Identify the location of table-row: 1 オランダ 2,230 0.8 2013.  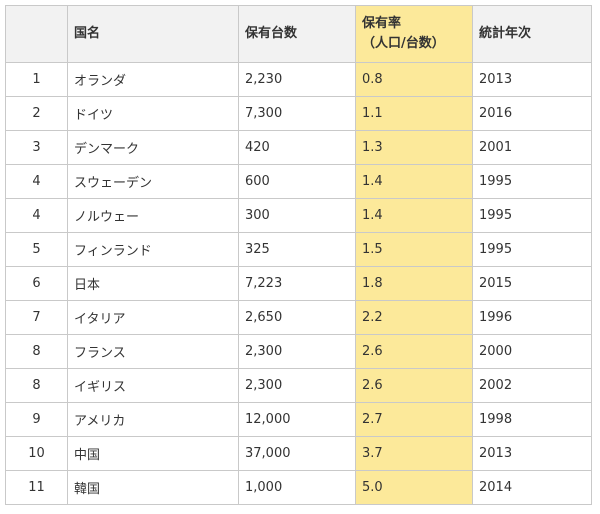
(298, 79).